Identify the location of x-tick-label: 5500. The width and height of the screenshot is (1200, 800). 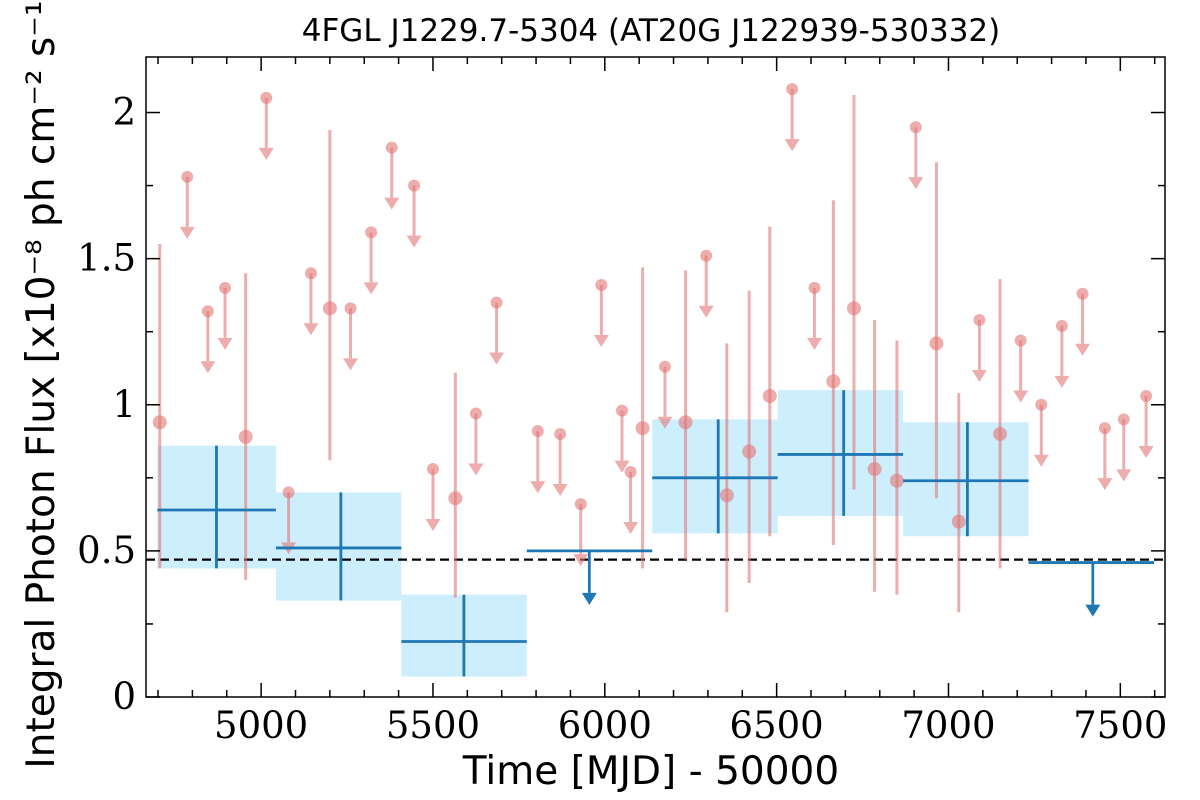
(433, 725).